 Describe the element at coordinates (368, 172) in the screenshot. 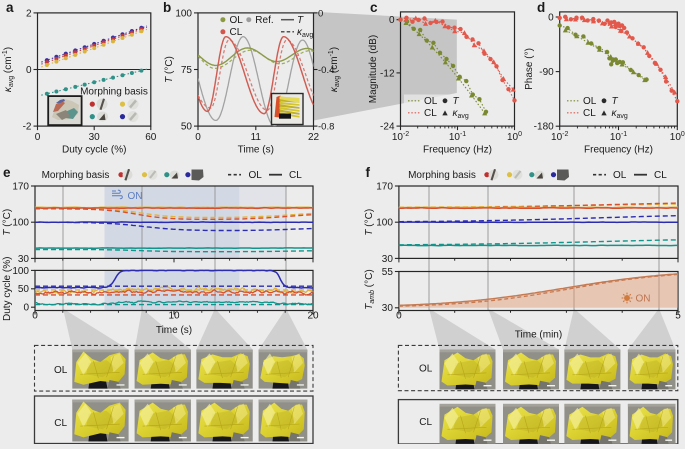

I see `svg-text: f` at that location.